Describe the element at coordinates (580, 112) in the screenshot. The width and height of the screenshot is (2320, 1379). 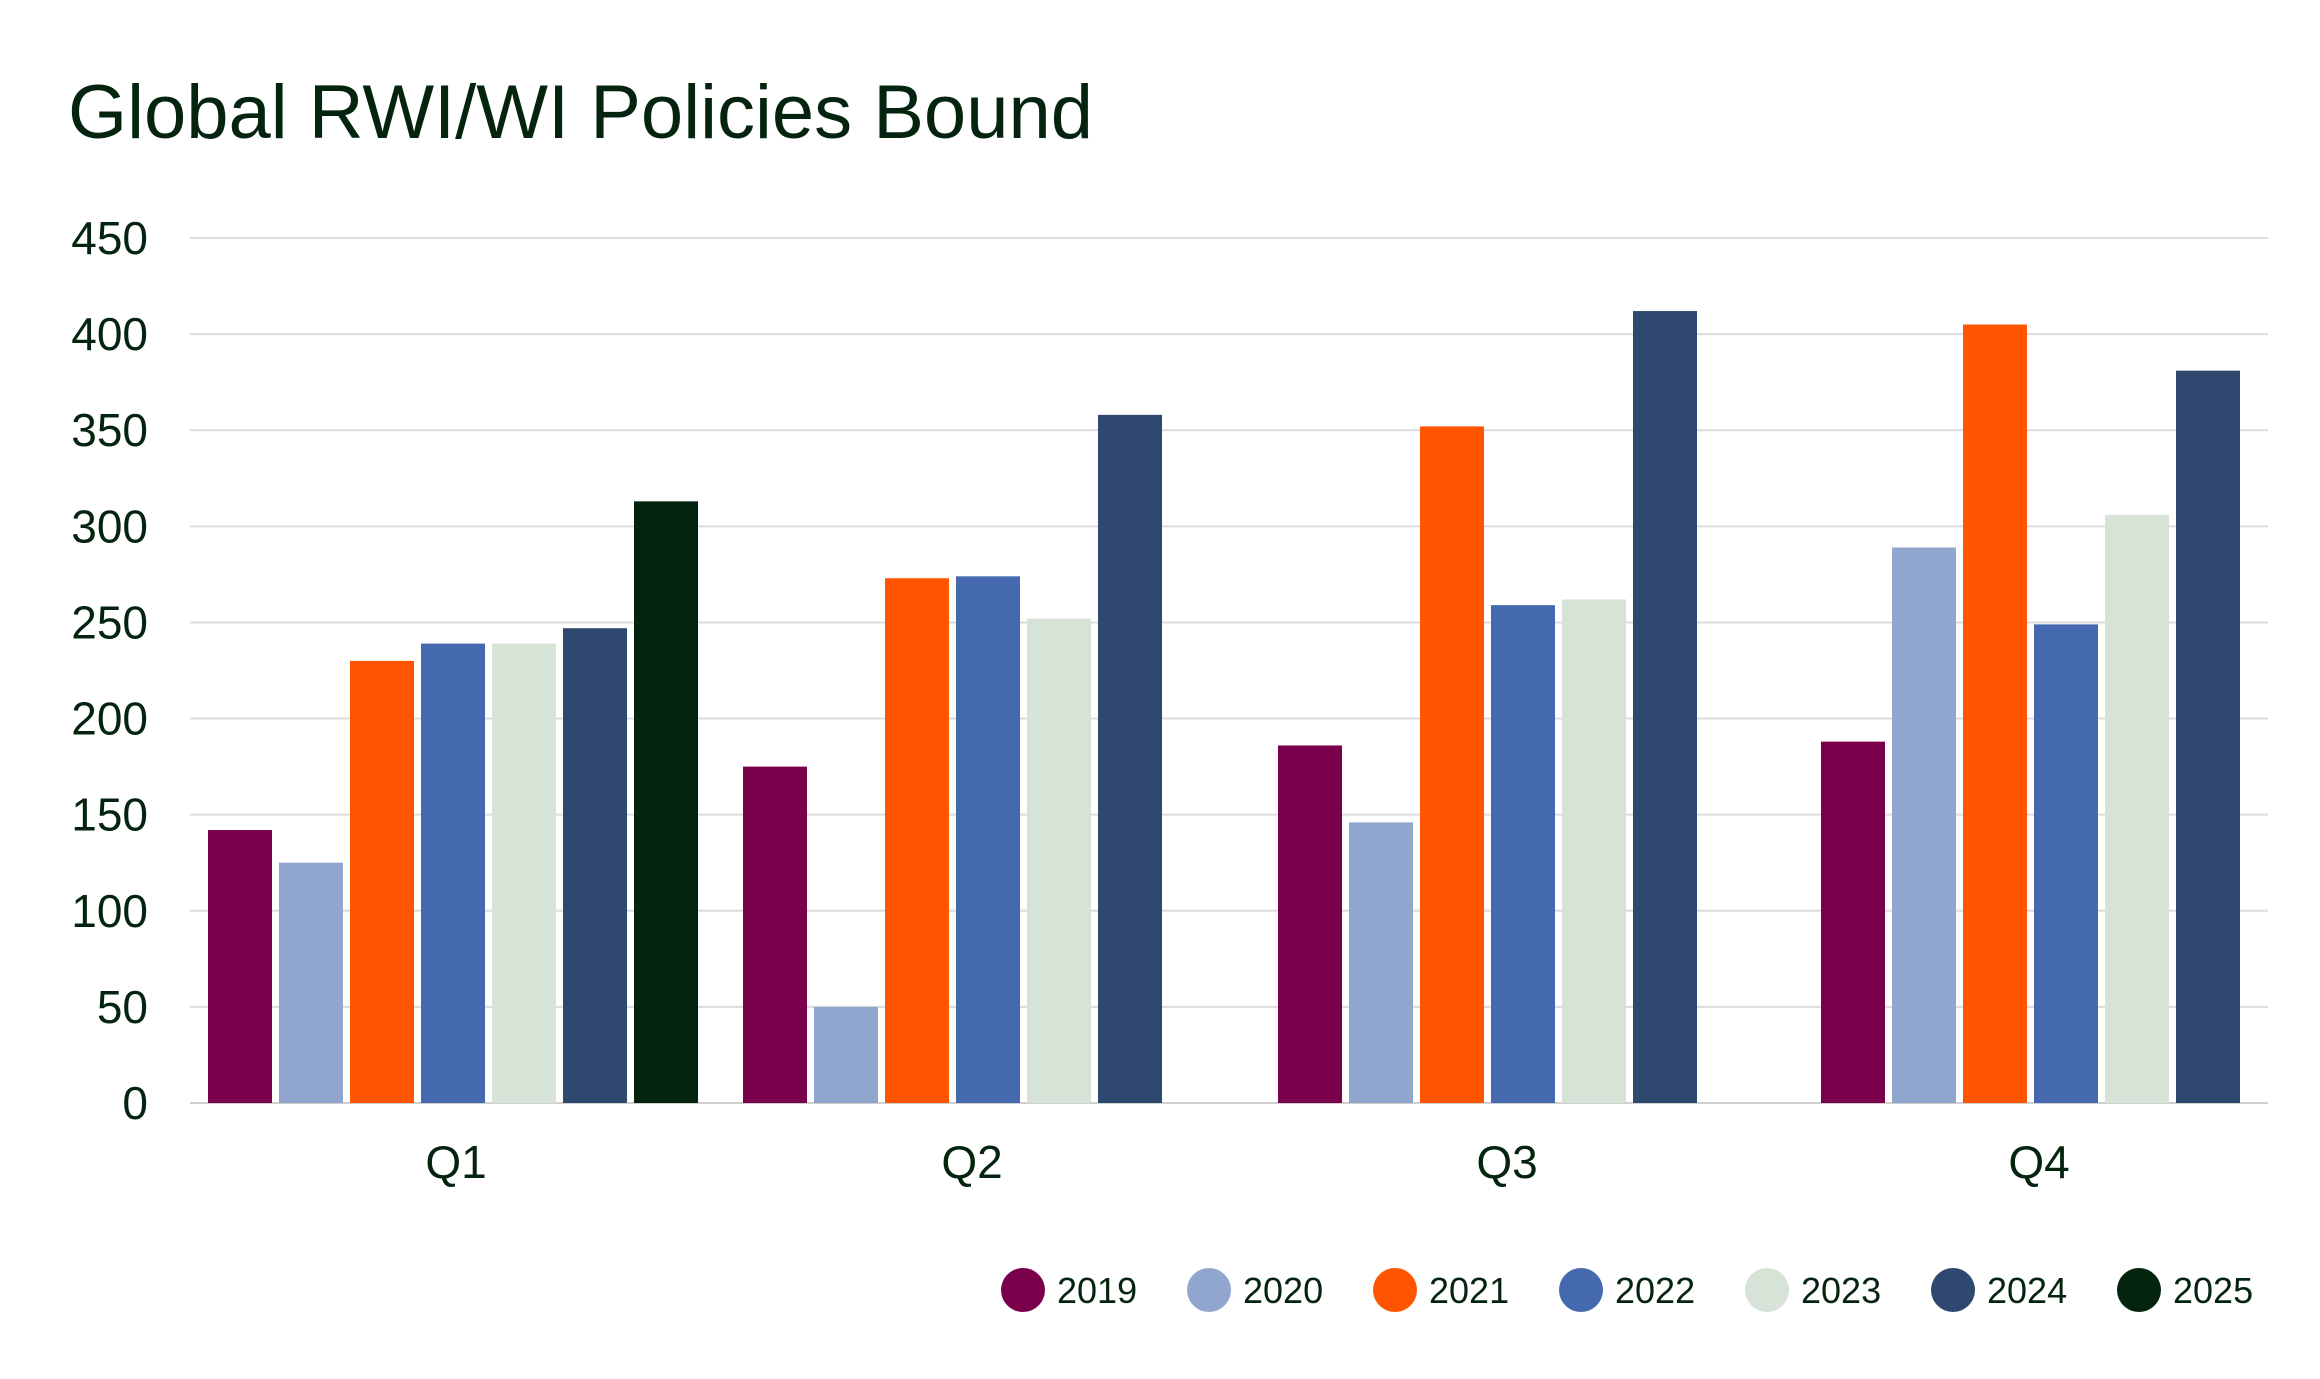
I see `chart-title: Global RWI/WI Policies Bound` at that location.